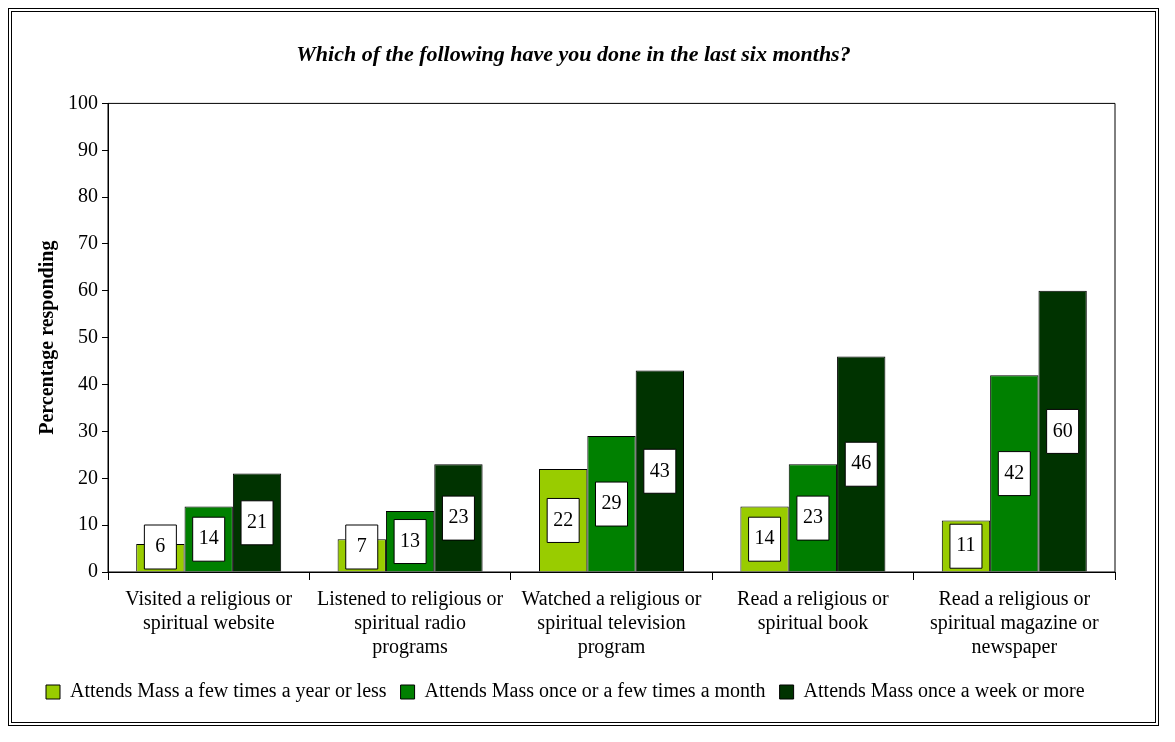 The image size is (1175, 742). Describe the element at coordinates (611, 502) in the screenshot. I see `data-label: 29` at that location.